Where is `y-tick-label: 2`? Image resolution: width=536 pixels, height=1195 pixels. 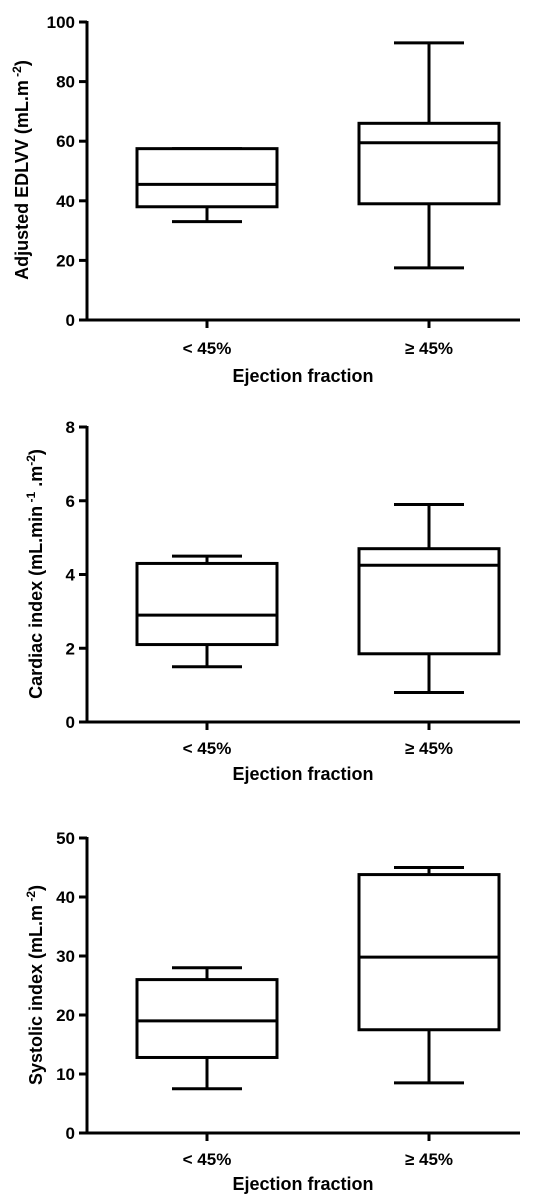 y-tick-label: 2 is located at coordinates (70, 648).